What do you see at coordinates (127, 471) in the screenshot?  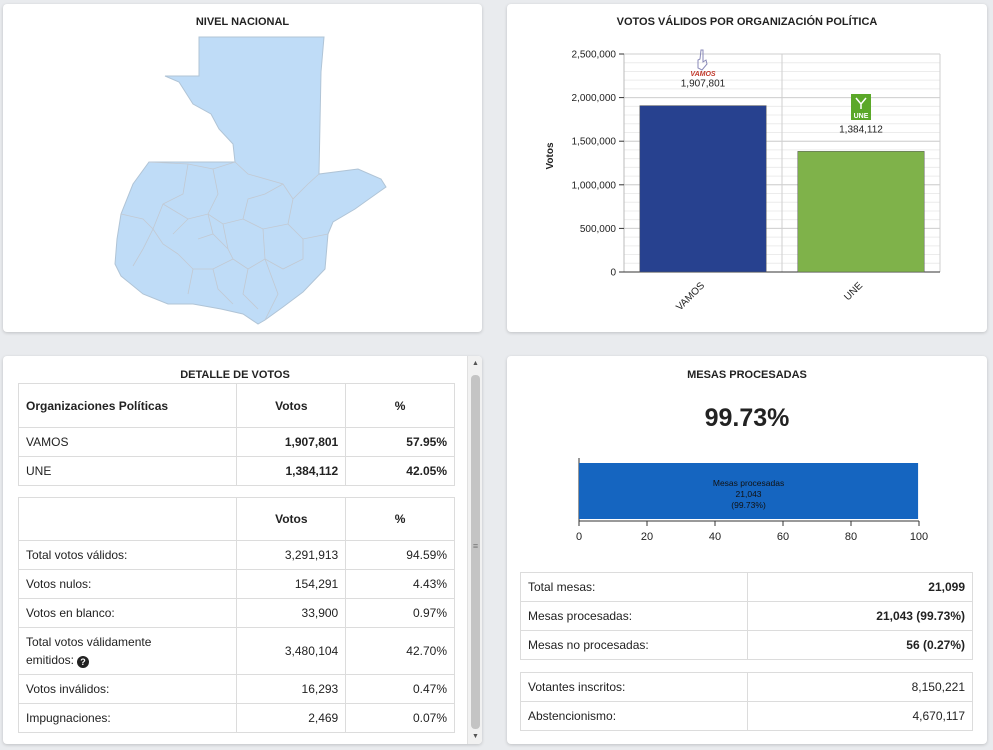 I see `party-name: UNE` at bounding box center [127, 471].